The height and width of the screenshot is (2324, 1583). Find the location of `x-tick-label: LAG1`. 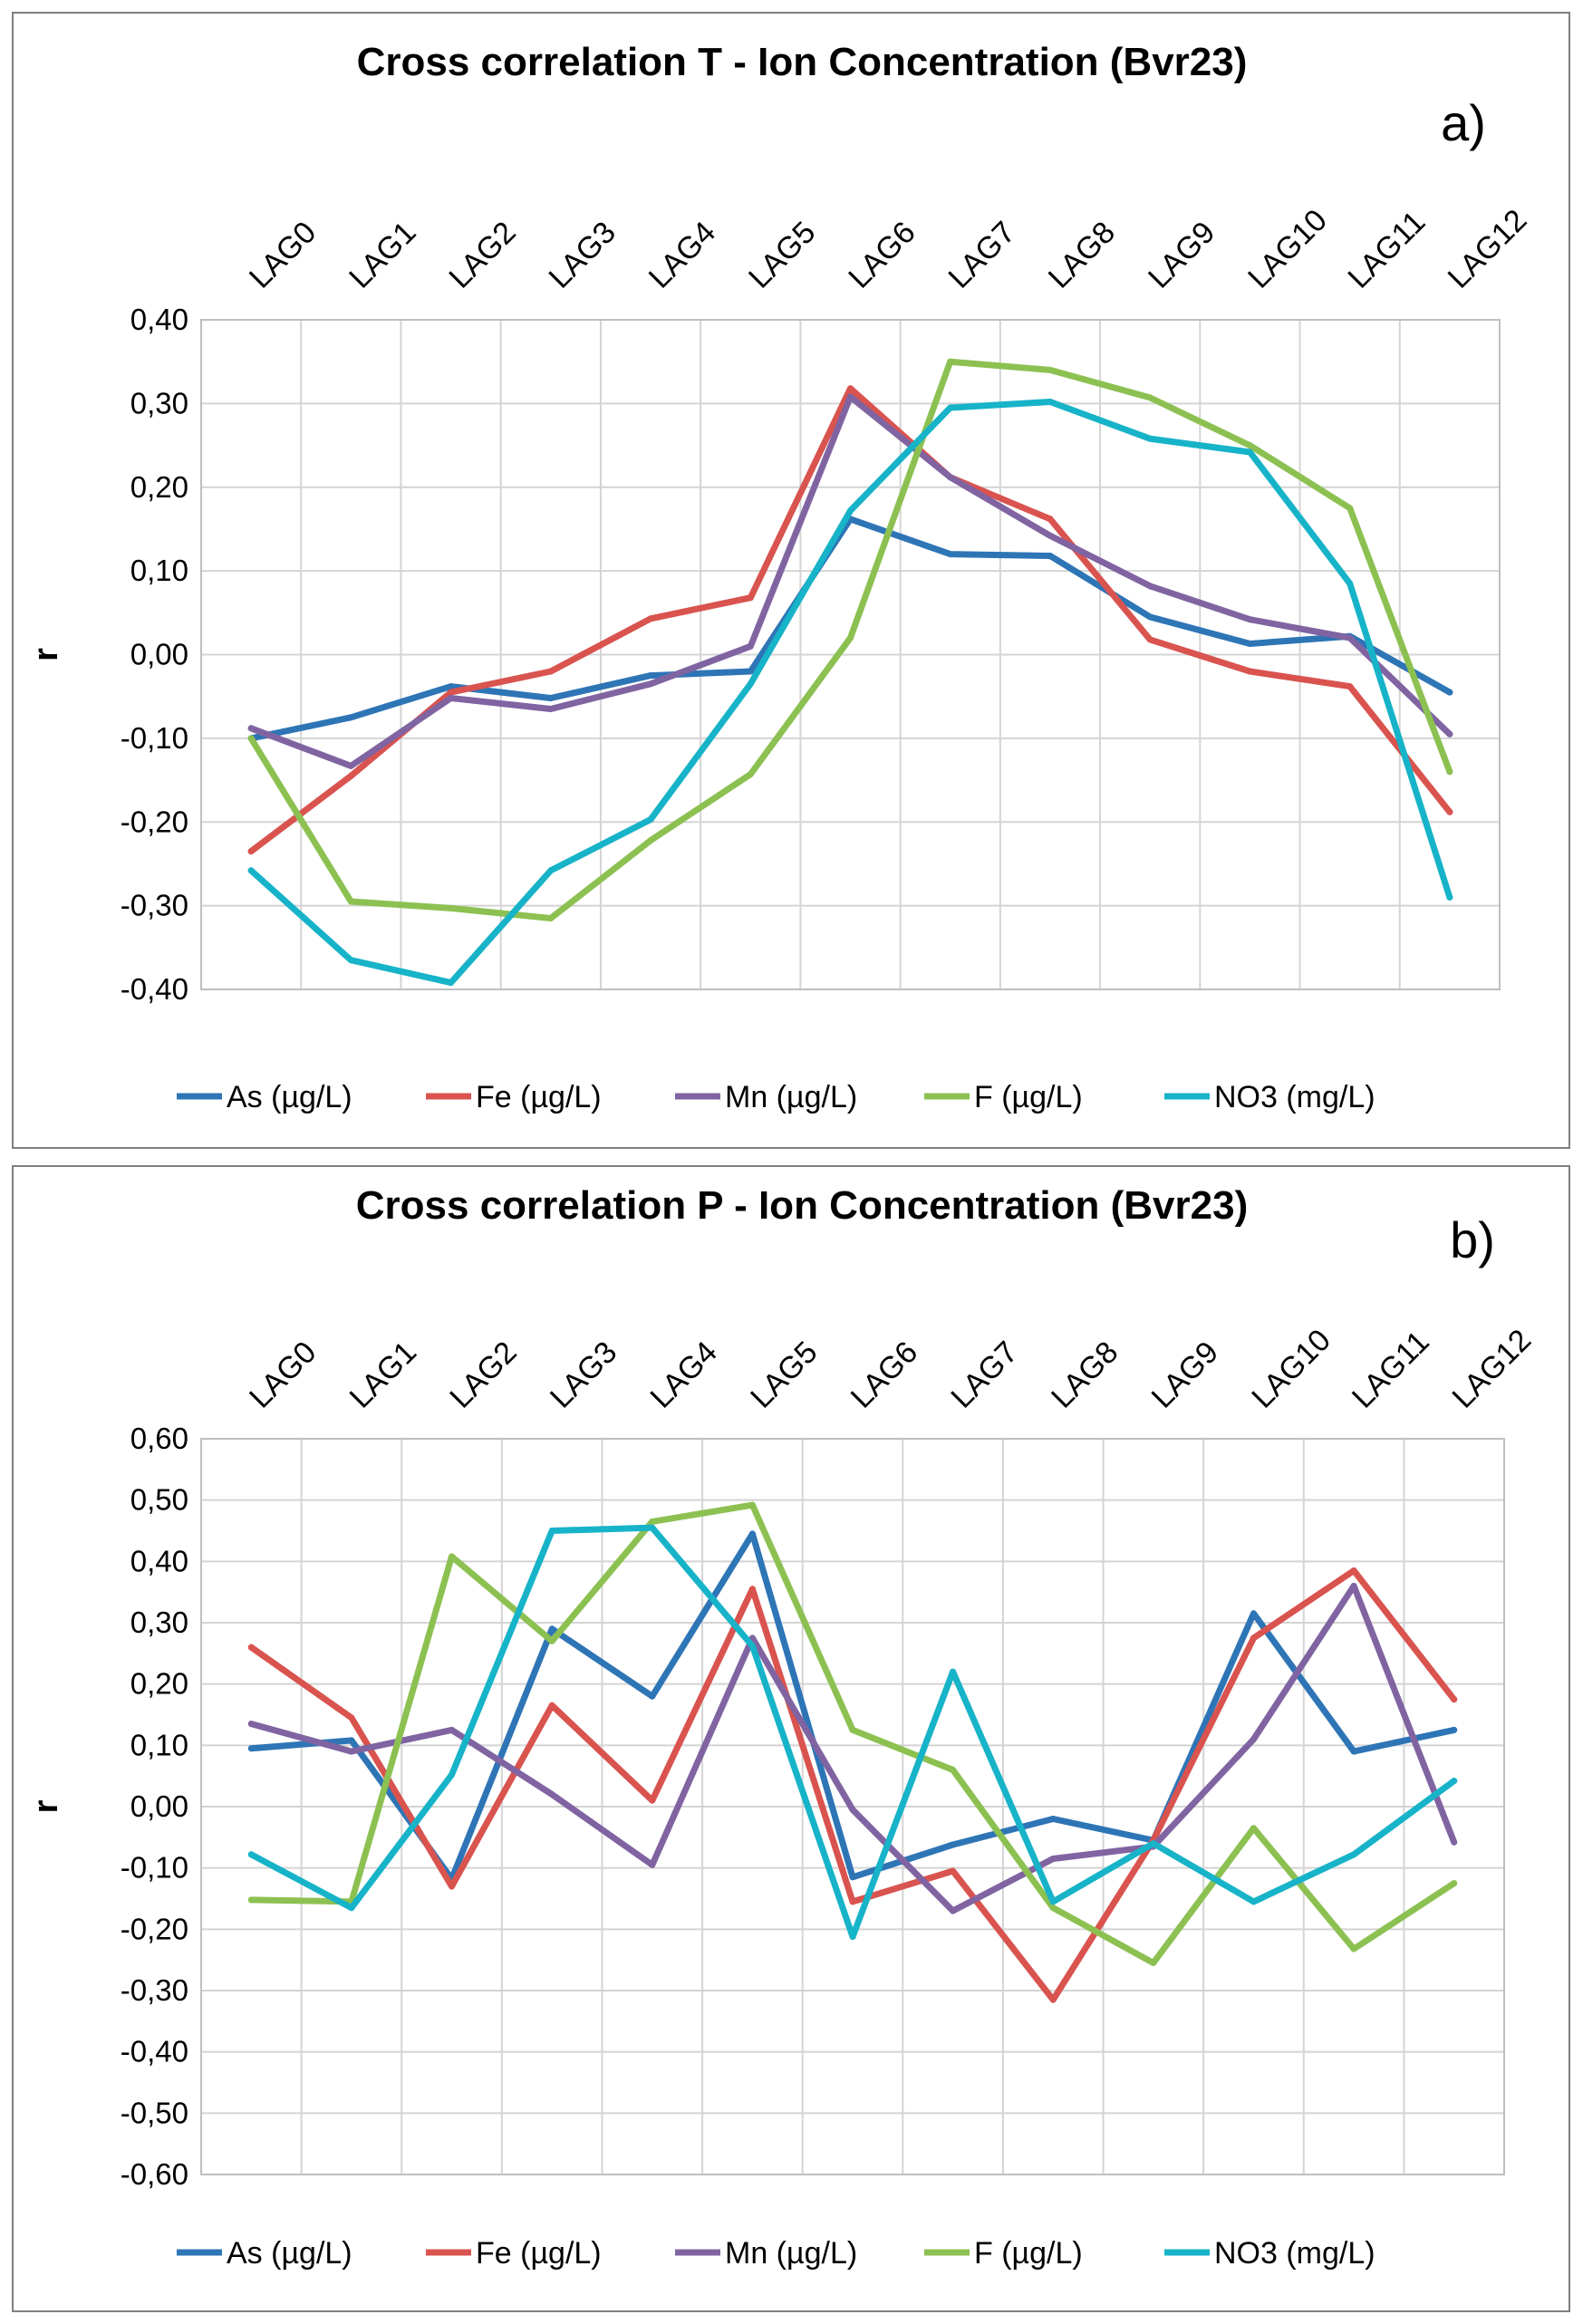

x-tick-label: LAG1 is located at coordinates (383, 1374).